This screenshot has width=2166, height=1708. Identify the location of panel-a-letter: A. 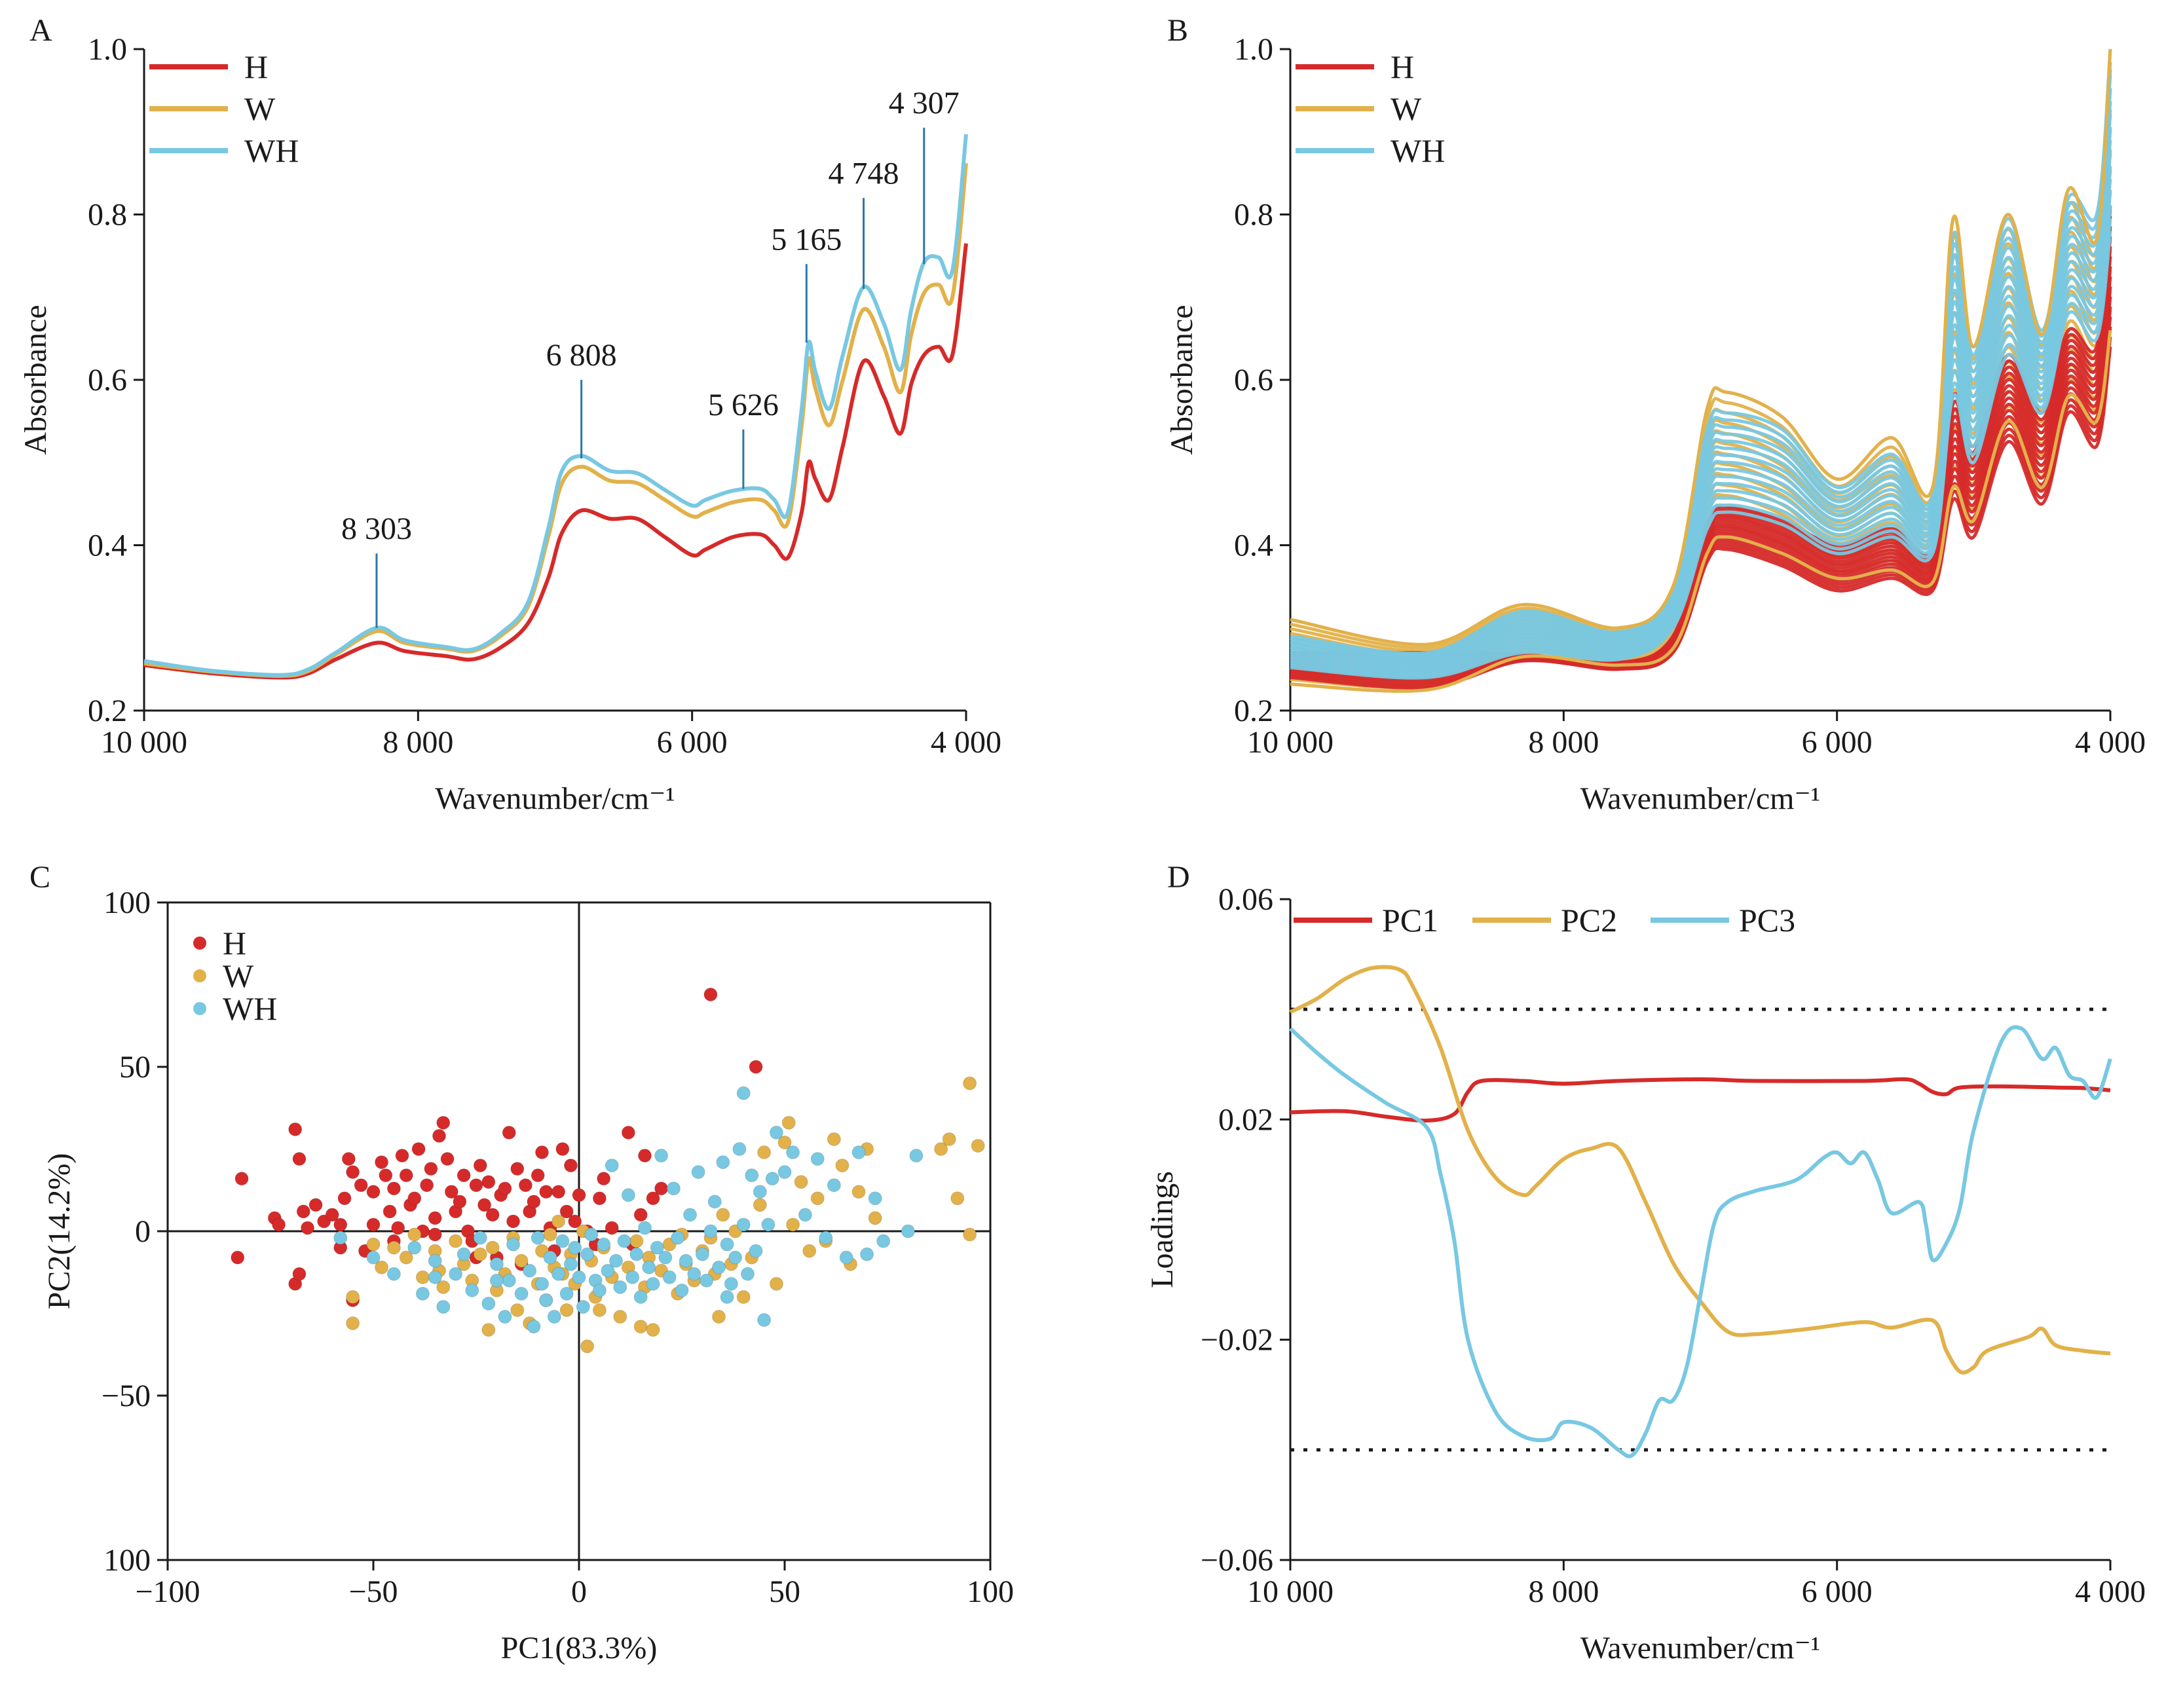
(40, 30).